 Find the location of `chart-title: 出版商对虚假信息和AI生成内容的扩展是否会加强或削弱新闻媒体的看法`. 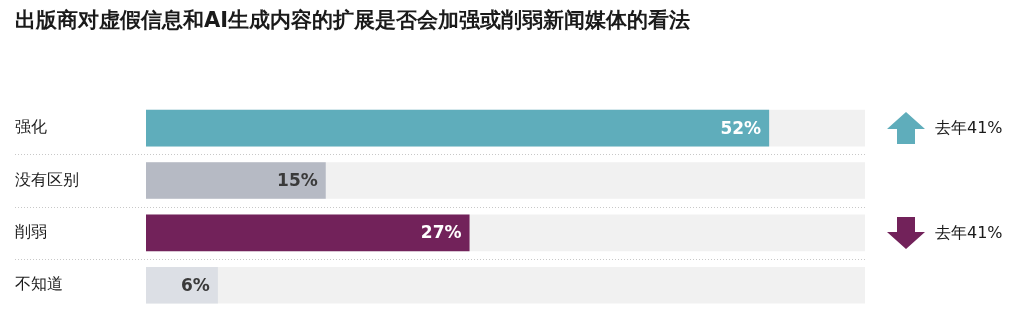

chart-title: 出版商对虚假信息和AI生成内容的扩展是否会加强或削弱新闻媒体的看法 is located at coordinates (353, 20).